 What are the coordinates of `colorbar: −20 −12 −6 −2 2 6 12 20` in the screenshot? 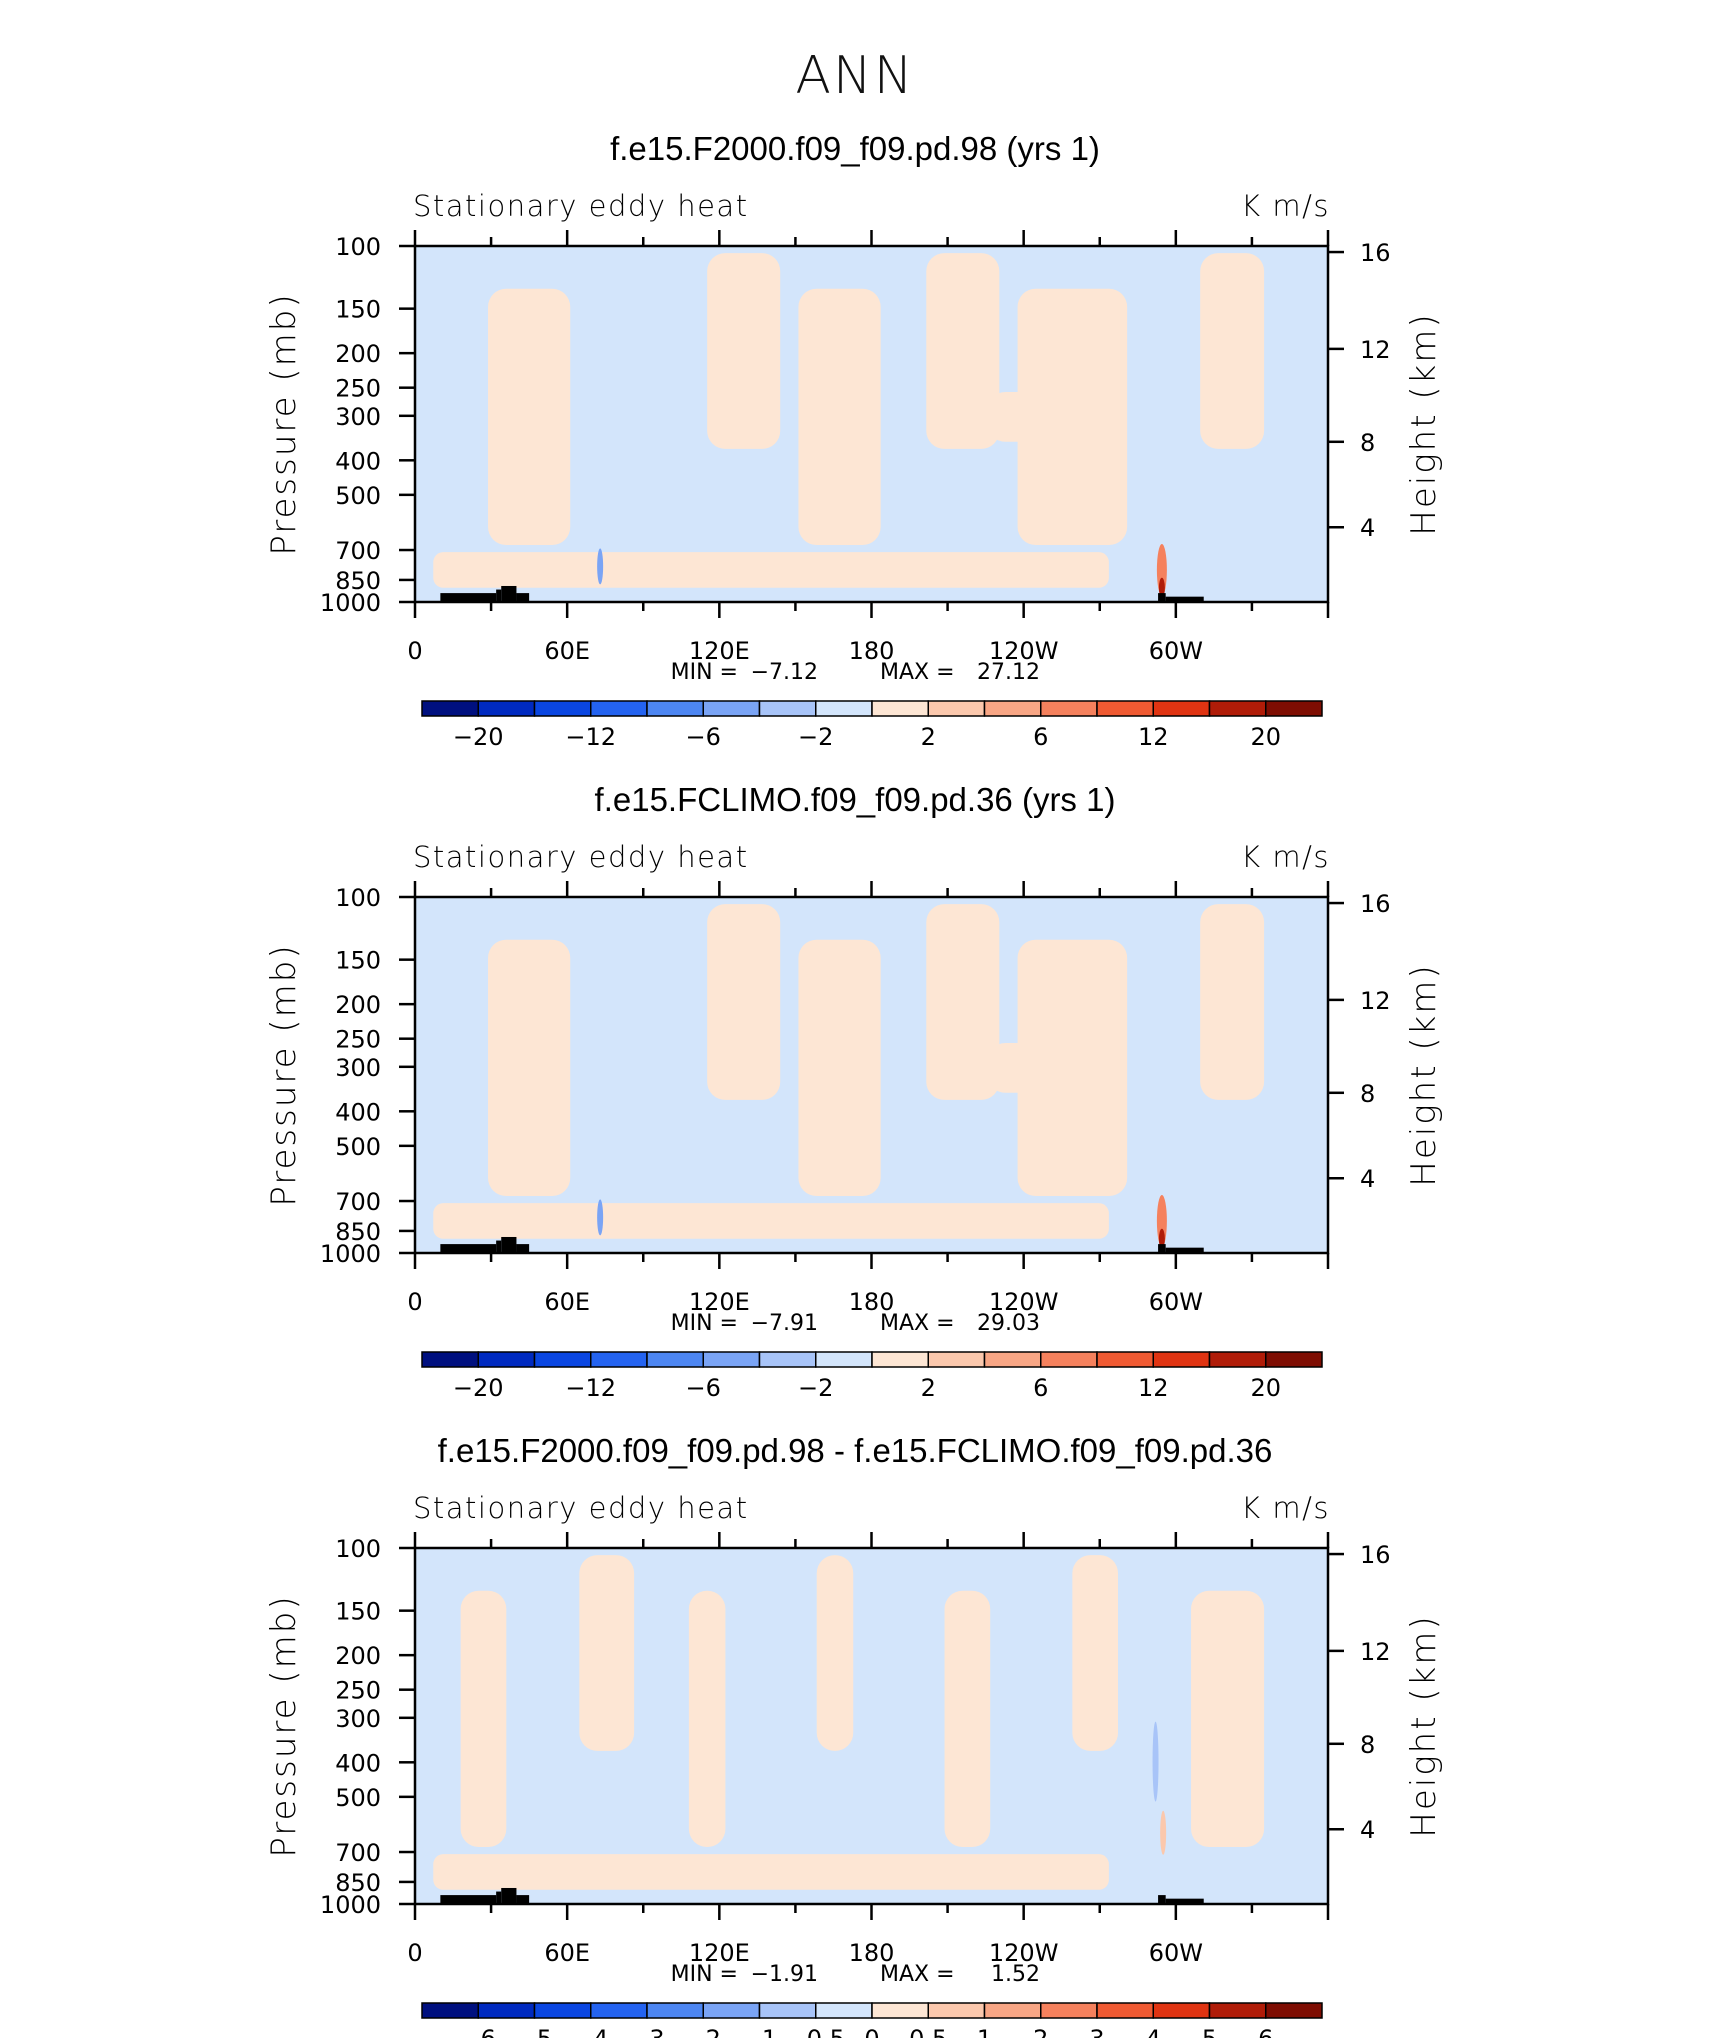 It's located at (872, 725).